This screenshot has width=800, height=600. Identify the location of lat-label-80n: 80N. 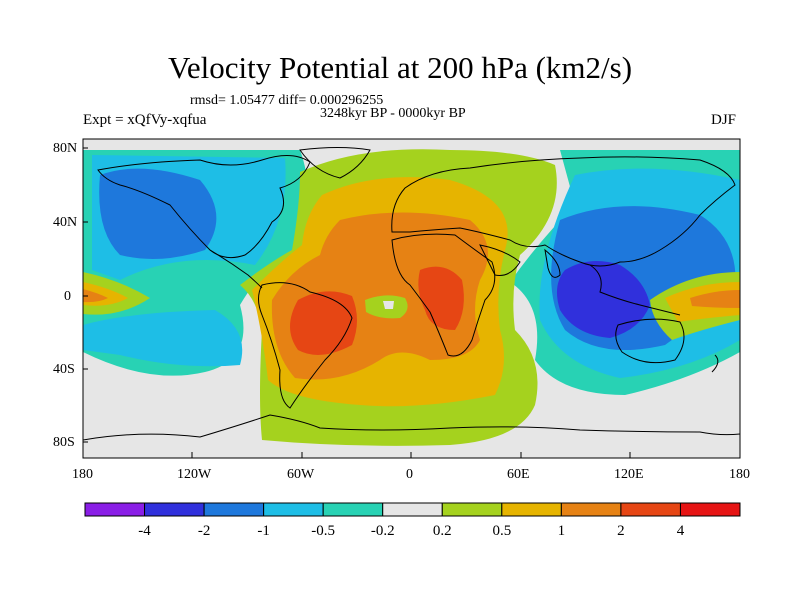
(65, 148).